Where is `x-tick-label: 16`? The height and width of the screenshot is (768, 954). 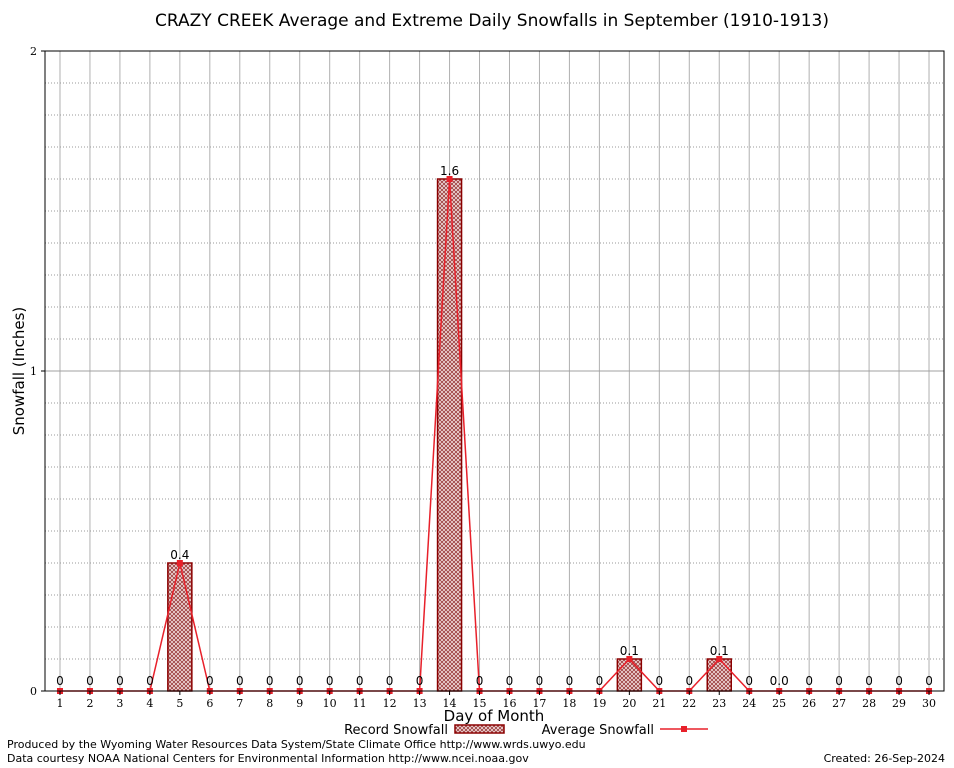
x-tick-label: 16 is located at coordinates (509, 703).